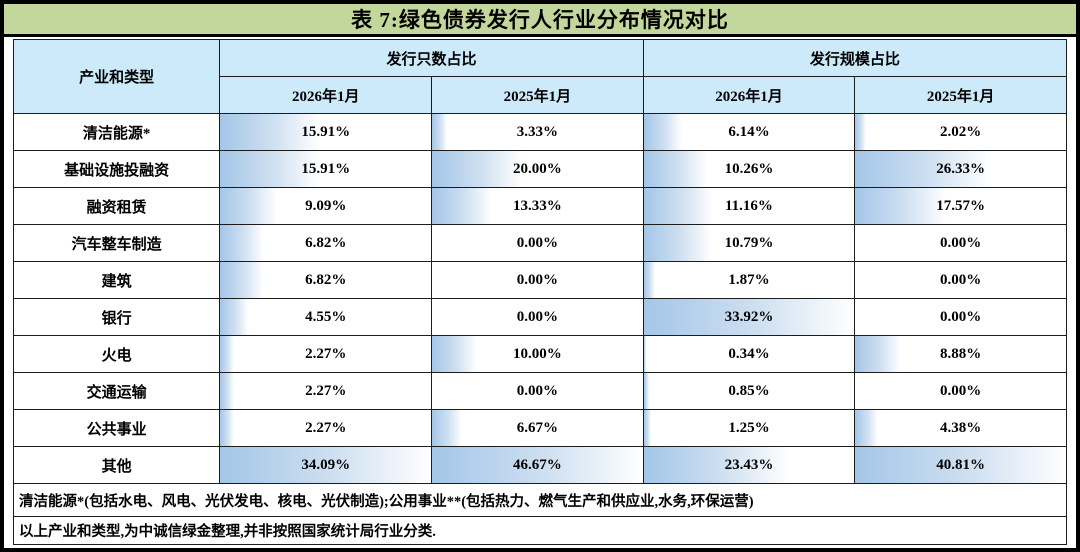  Describe the element at coordinates (749, 169) in the screenshot. I see `value-cell: 10.26%` at that location.